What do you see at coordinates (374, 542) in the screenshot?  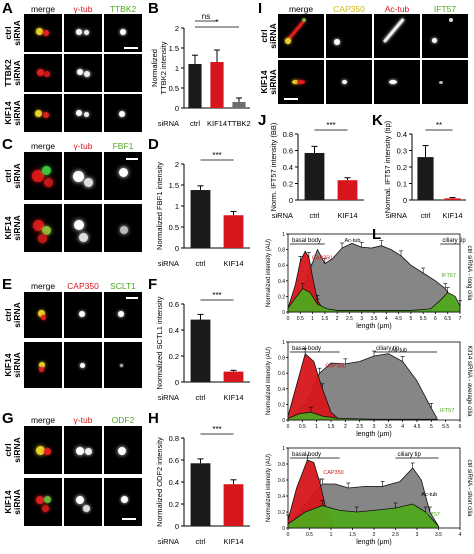 I see `x-axis-label: length (μm)` at bounding box center [374, 542].